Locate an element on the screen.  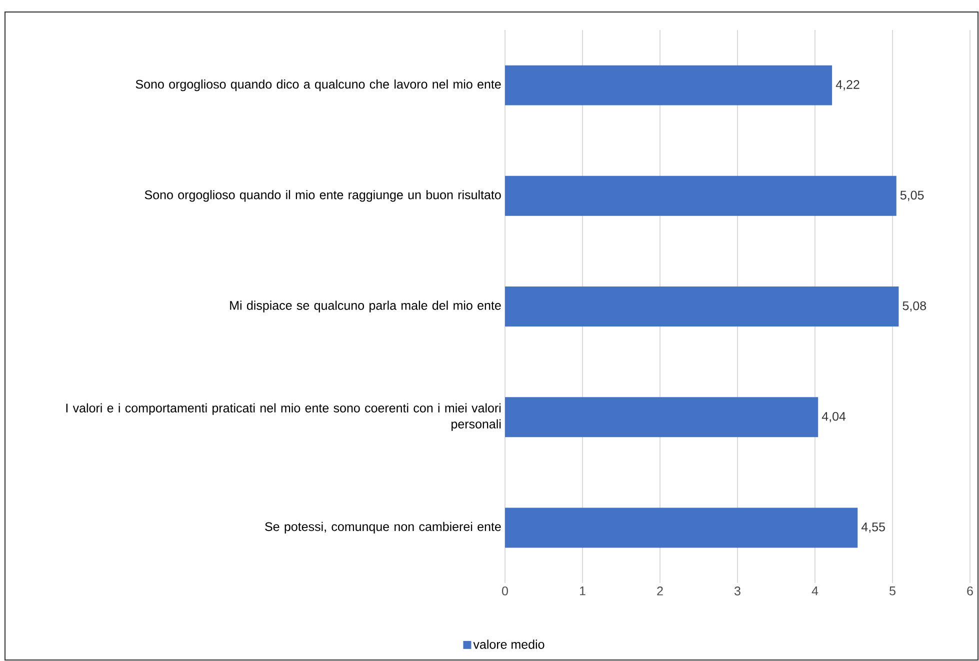
y-tick-label: Mi dispiace se qualcuno parla male del mio ente is located at coordinates (365, 306).